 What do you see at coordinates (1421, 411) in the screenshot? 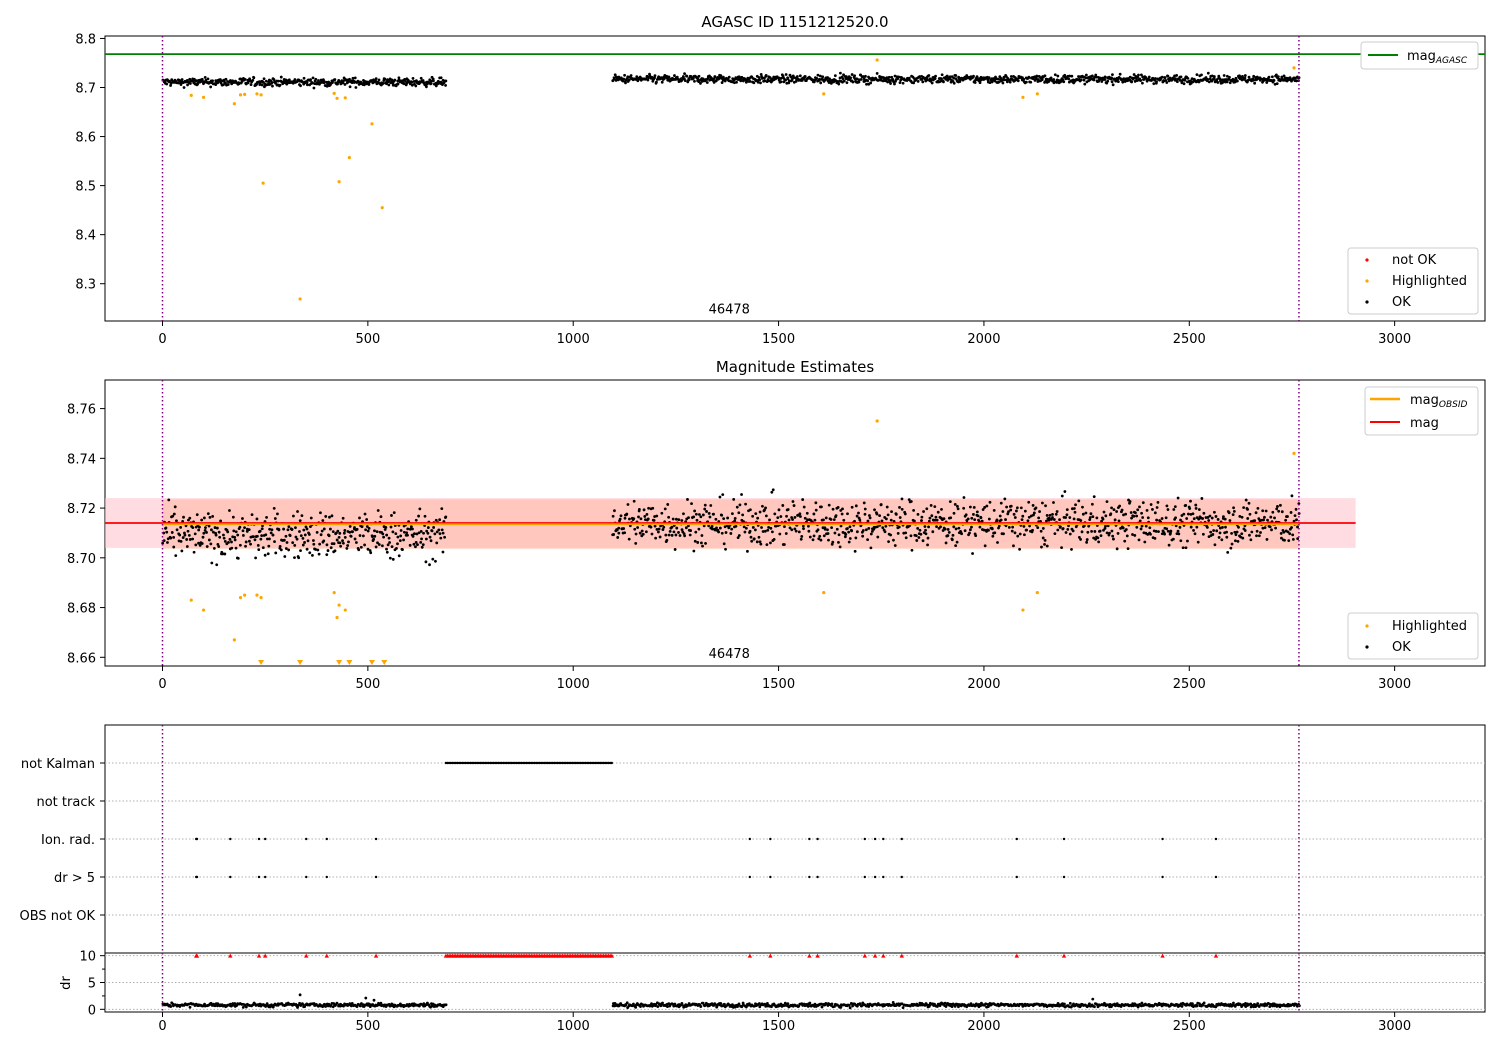
I see `panel-mag-legend-upper: magOBSID mag` at bounding box center [1421, 411].